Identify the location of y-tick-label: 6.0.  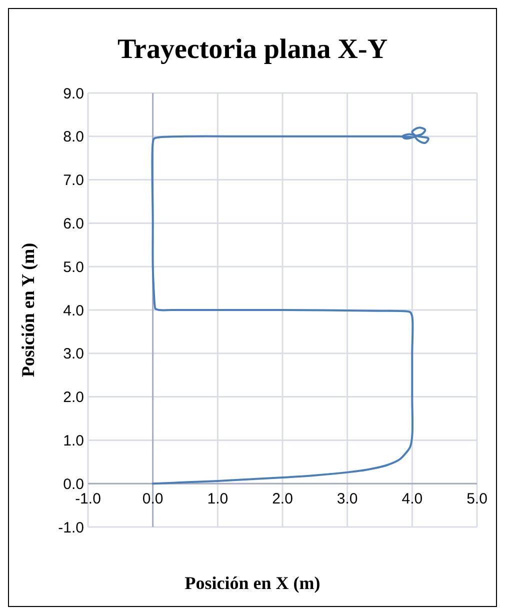
(73, 223).